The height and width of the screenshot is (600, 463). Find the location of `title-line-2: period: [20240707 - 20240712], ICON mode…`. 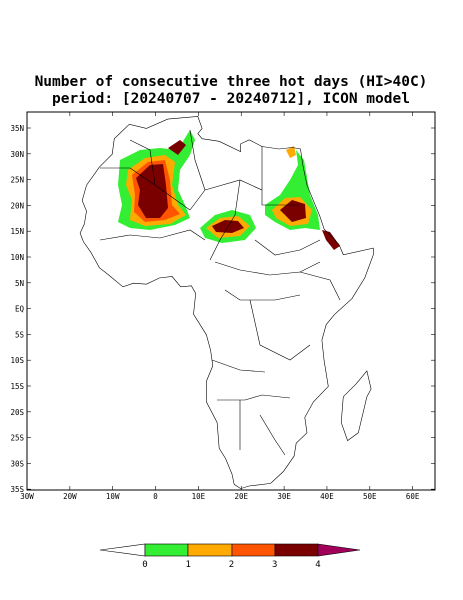

title-line-2: period: [20240707 - 20240712], ICON mode… is located at coordinates (231, 99).